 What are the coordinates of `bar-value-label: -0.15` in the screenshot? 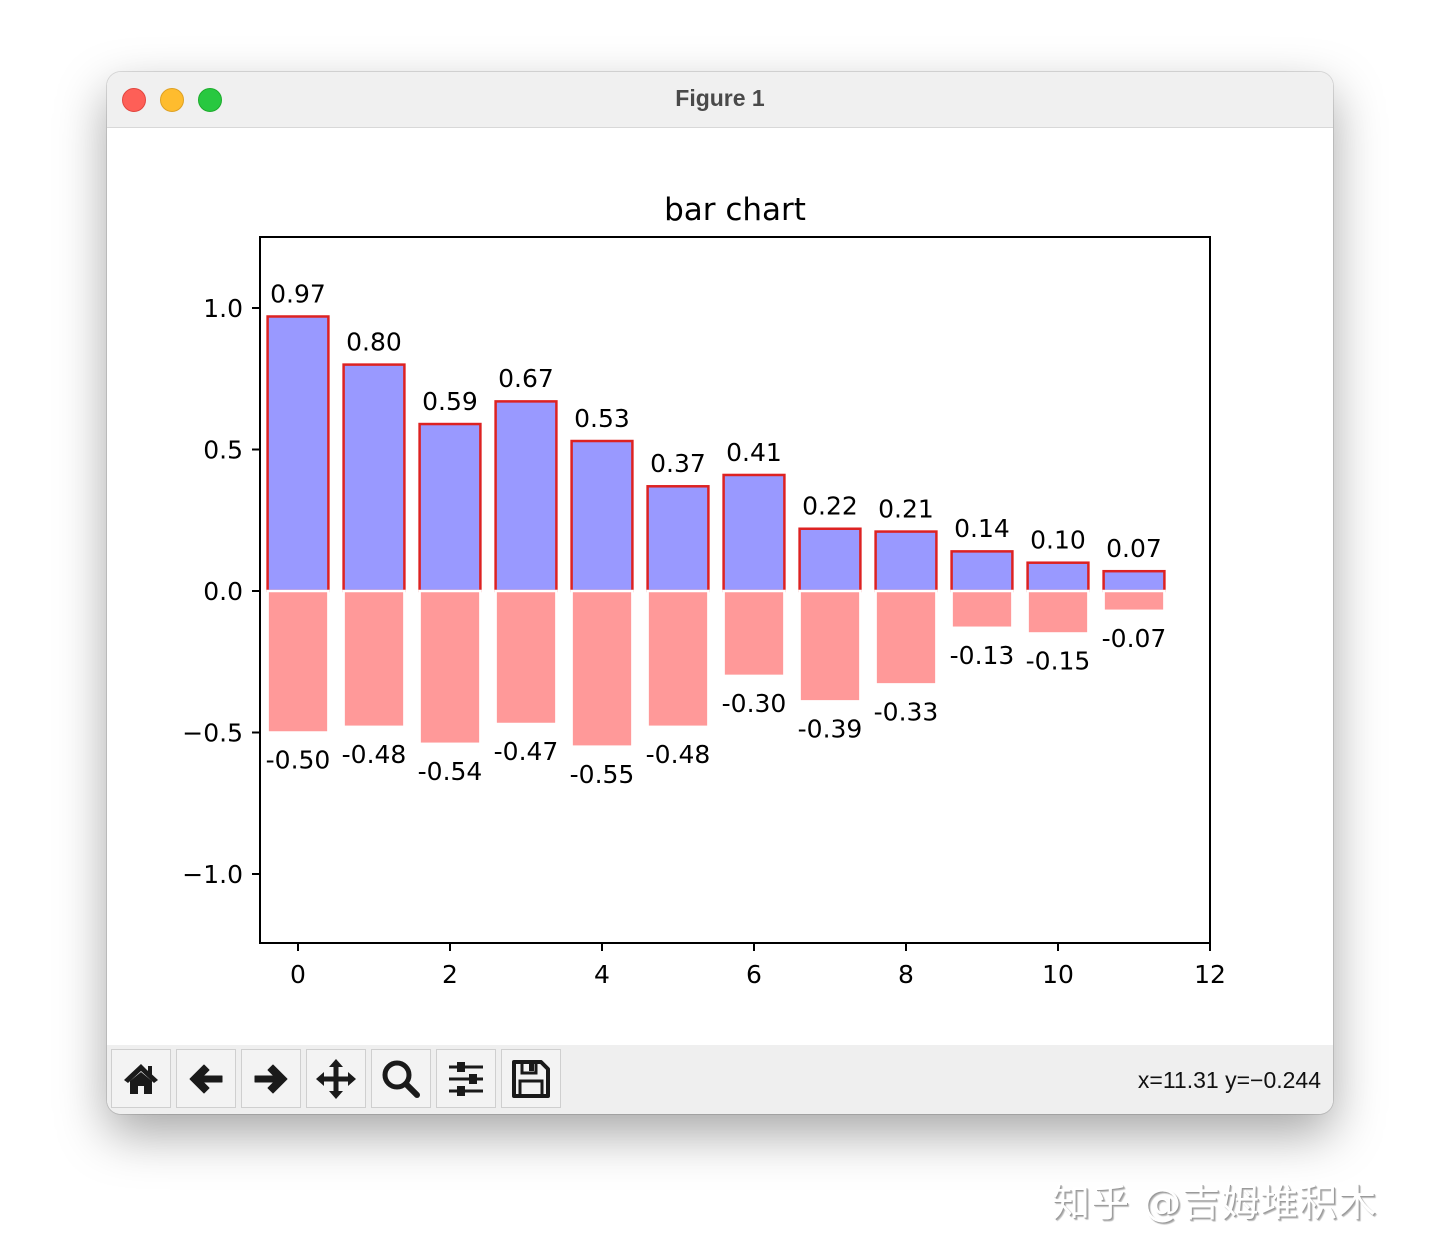 It's located at (1058, 661).